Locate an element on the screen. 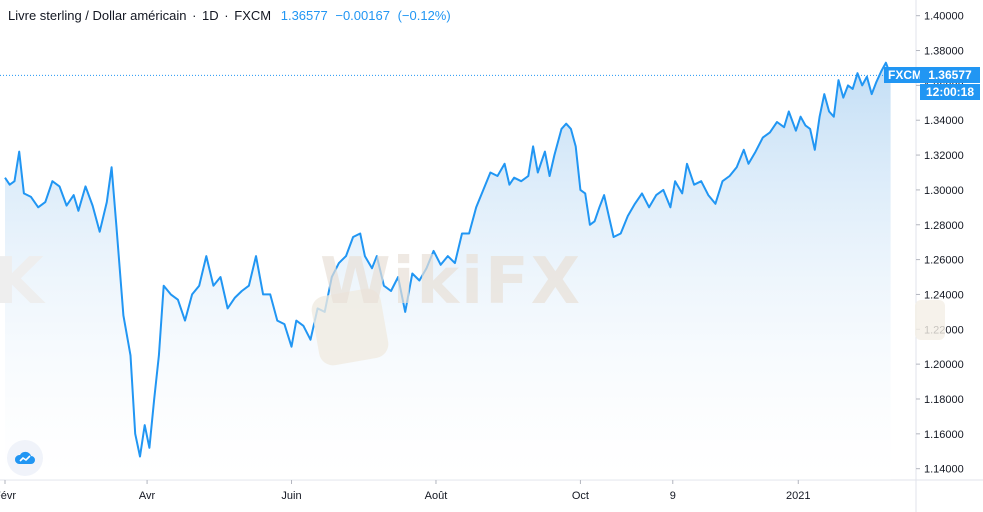 This screenshot has width=983, height=512. y-tick-label: 1.18000 is located at coordinates (944, 400).